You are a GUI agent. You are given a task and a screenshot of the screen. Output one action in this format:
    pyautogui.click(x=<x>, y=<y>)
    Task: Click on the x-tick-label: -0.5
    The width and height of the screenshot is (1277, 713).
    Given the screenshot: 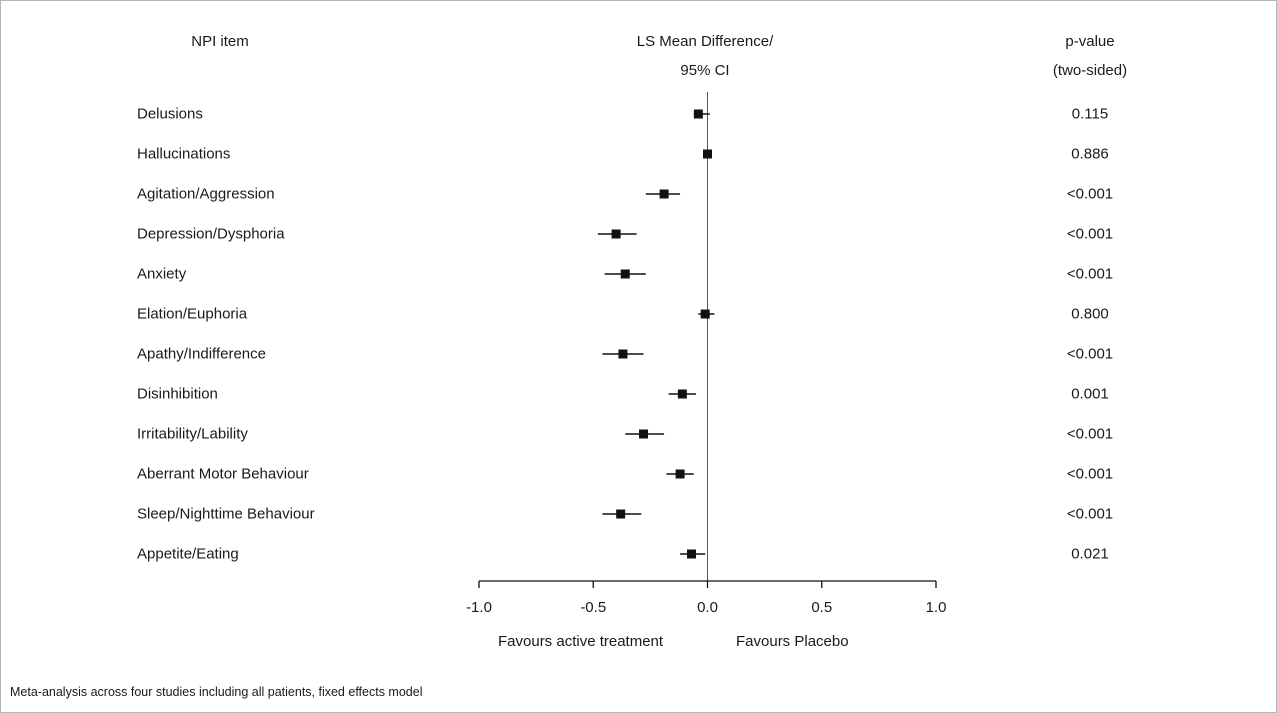 What is the action you would take?
    pyautogui.click(x=593, y=607)
    